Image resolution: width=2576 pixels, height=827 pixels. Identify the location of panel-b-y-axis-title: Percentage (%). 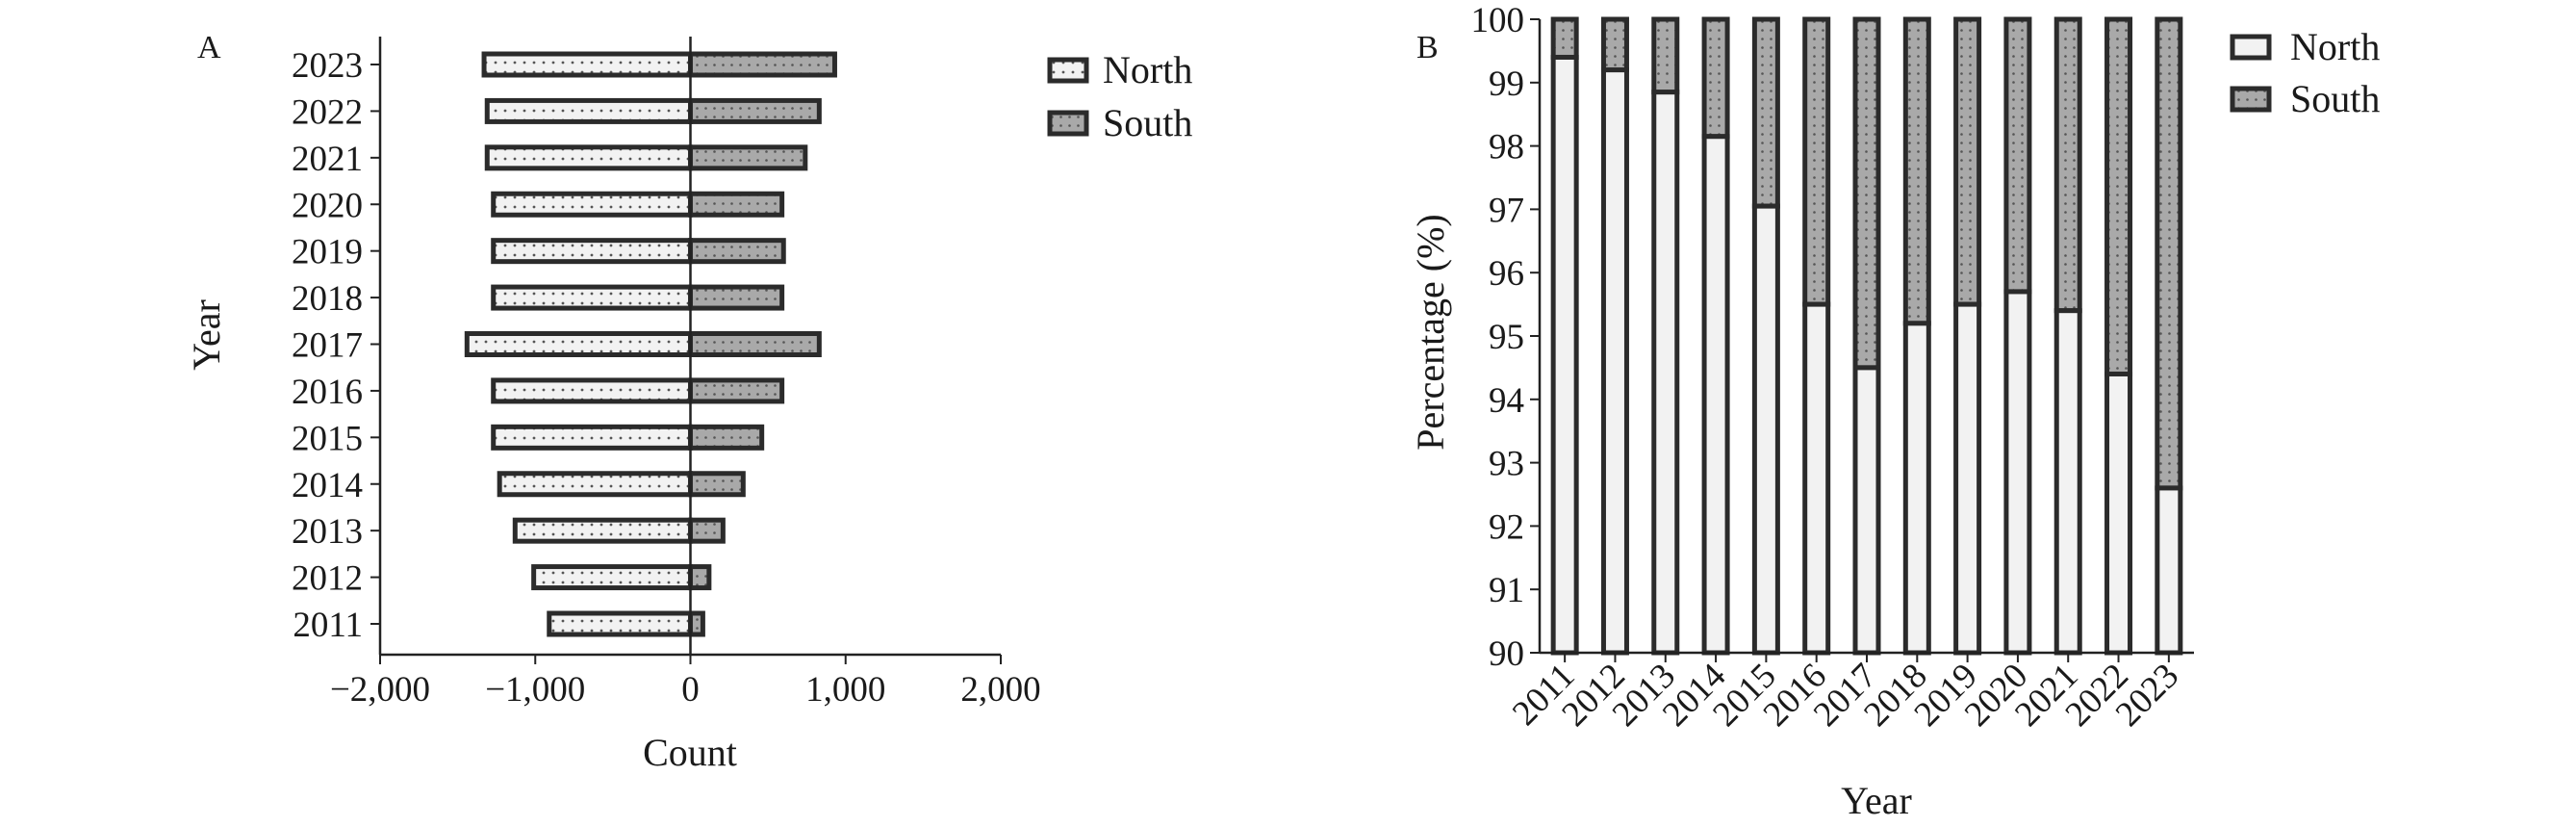
(1430, 332).